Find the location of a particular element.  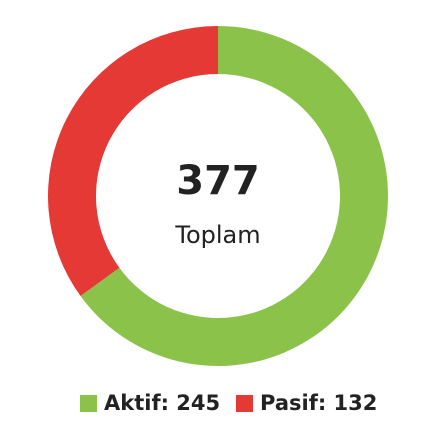

total-label: Toplam is located at coordinates (217, 235).